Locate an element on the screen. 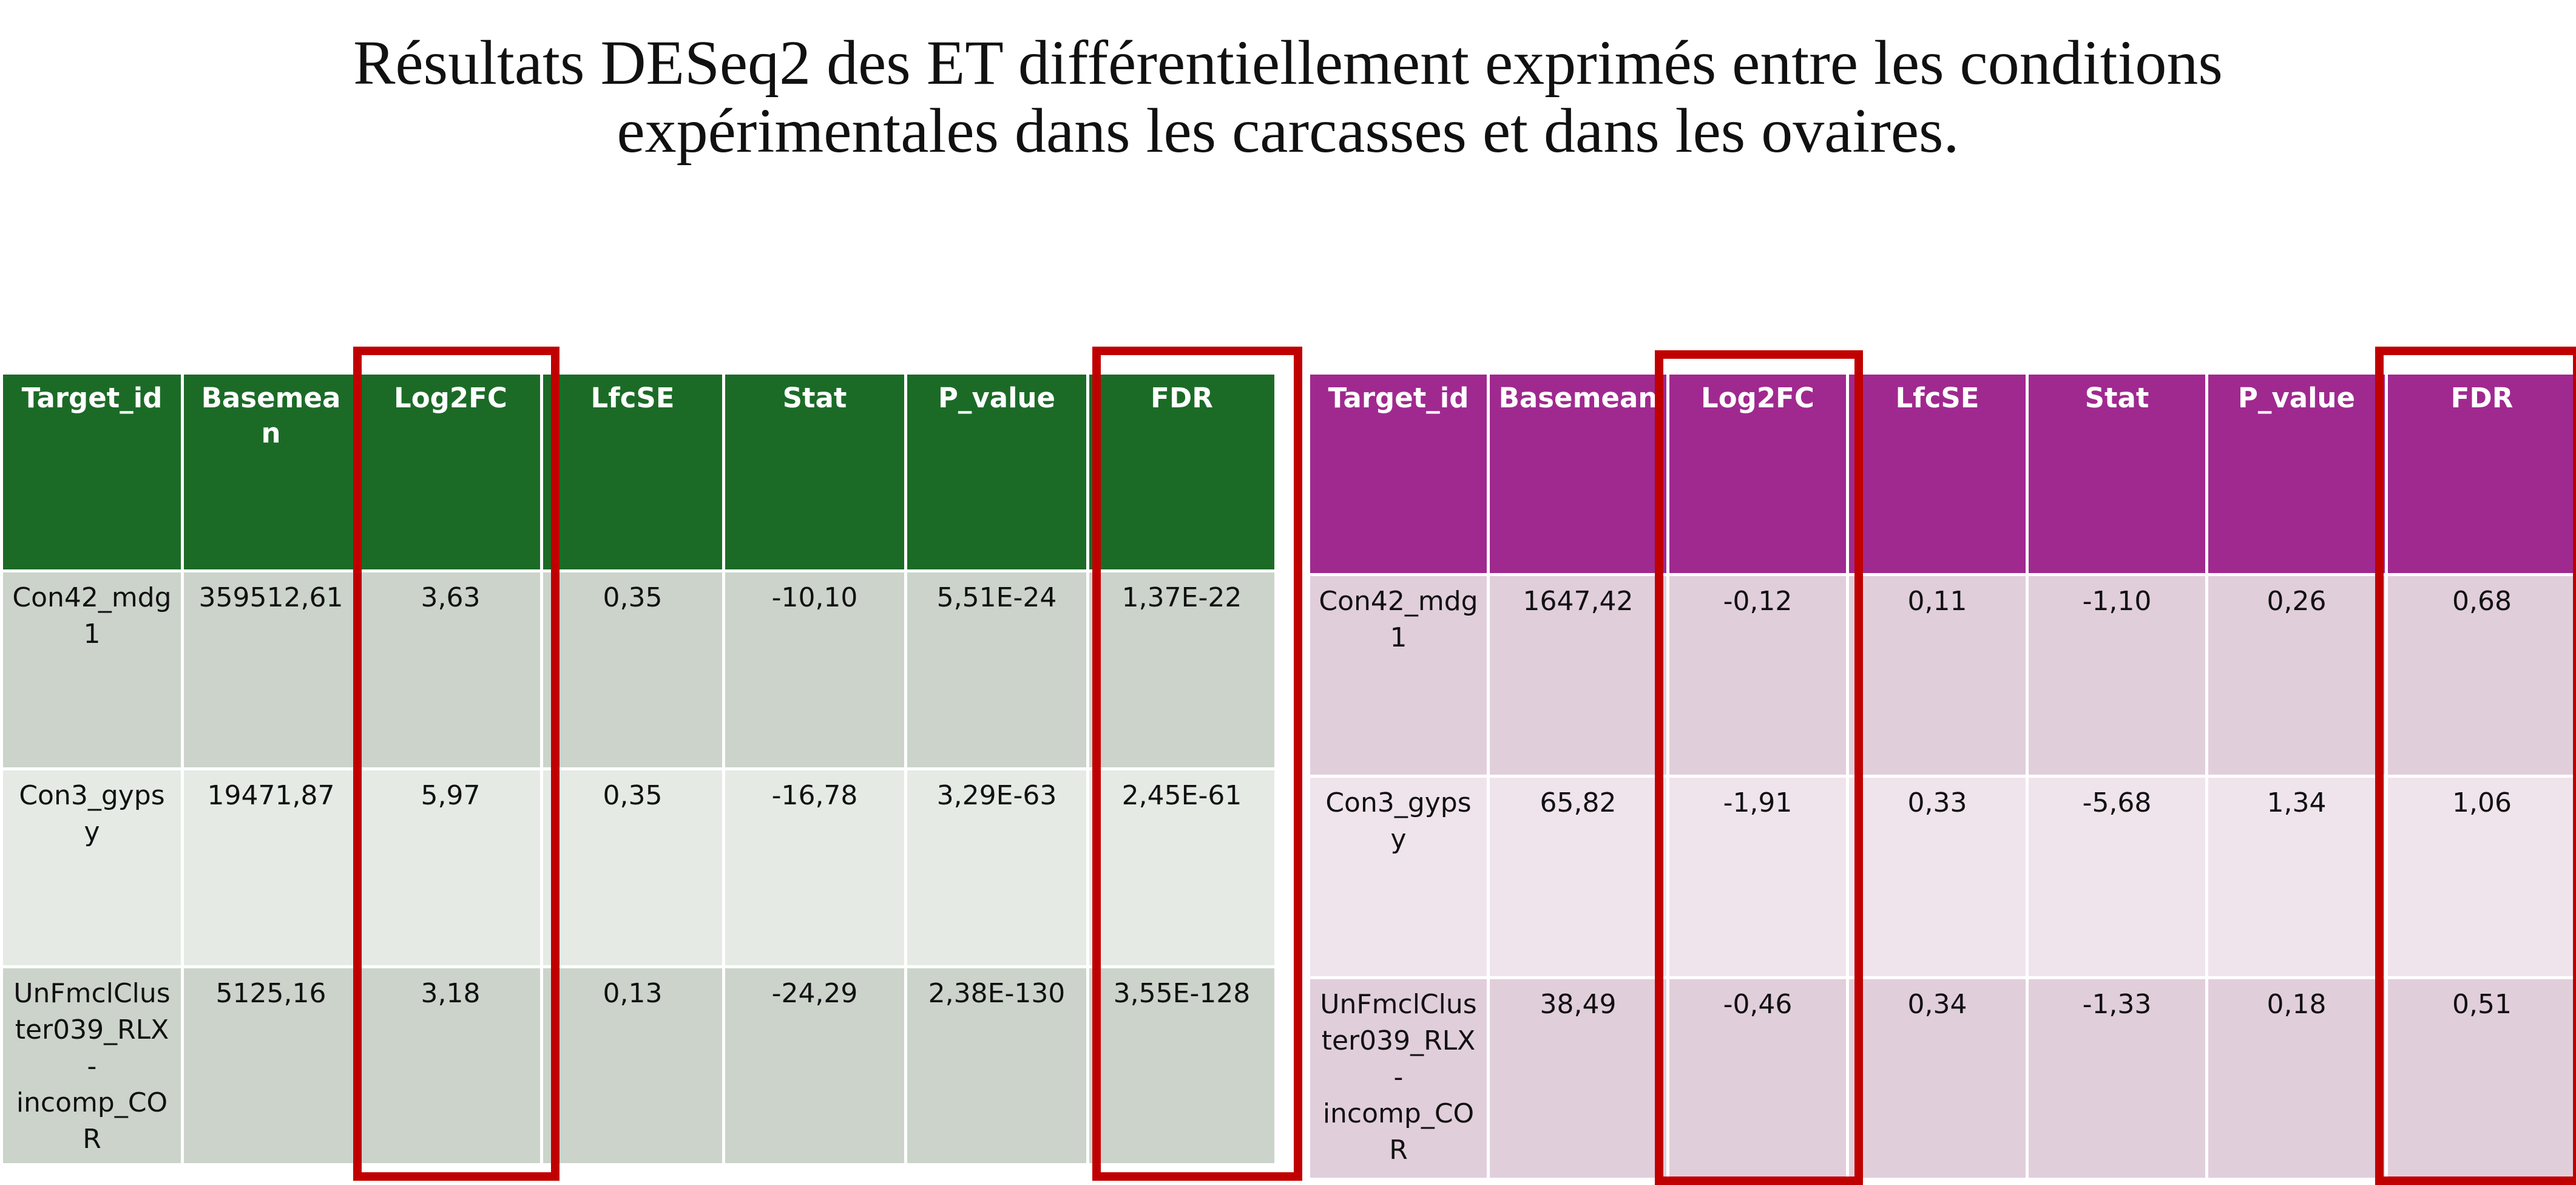 The height and width of the screenshot is (1185, 2576). cell-log2fc: -1,91 is located at coordinates (1757, 877).